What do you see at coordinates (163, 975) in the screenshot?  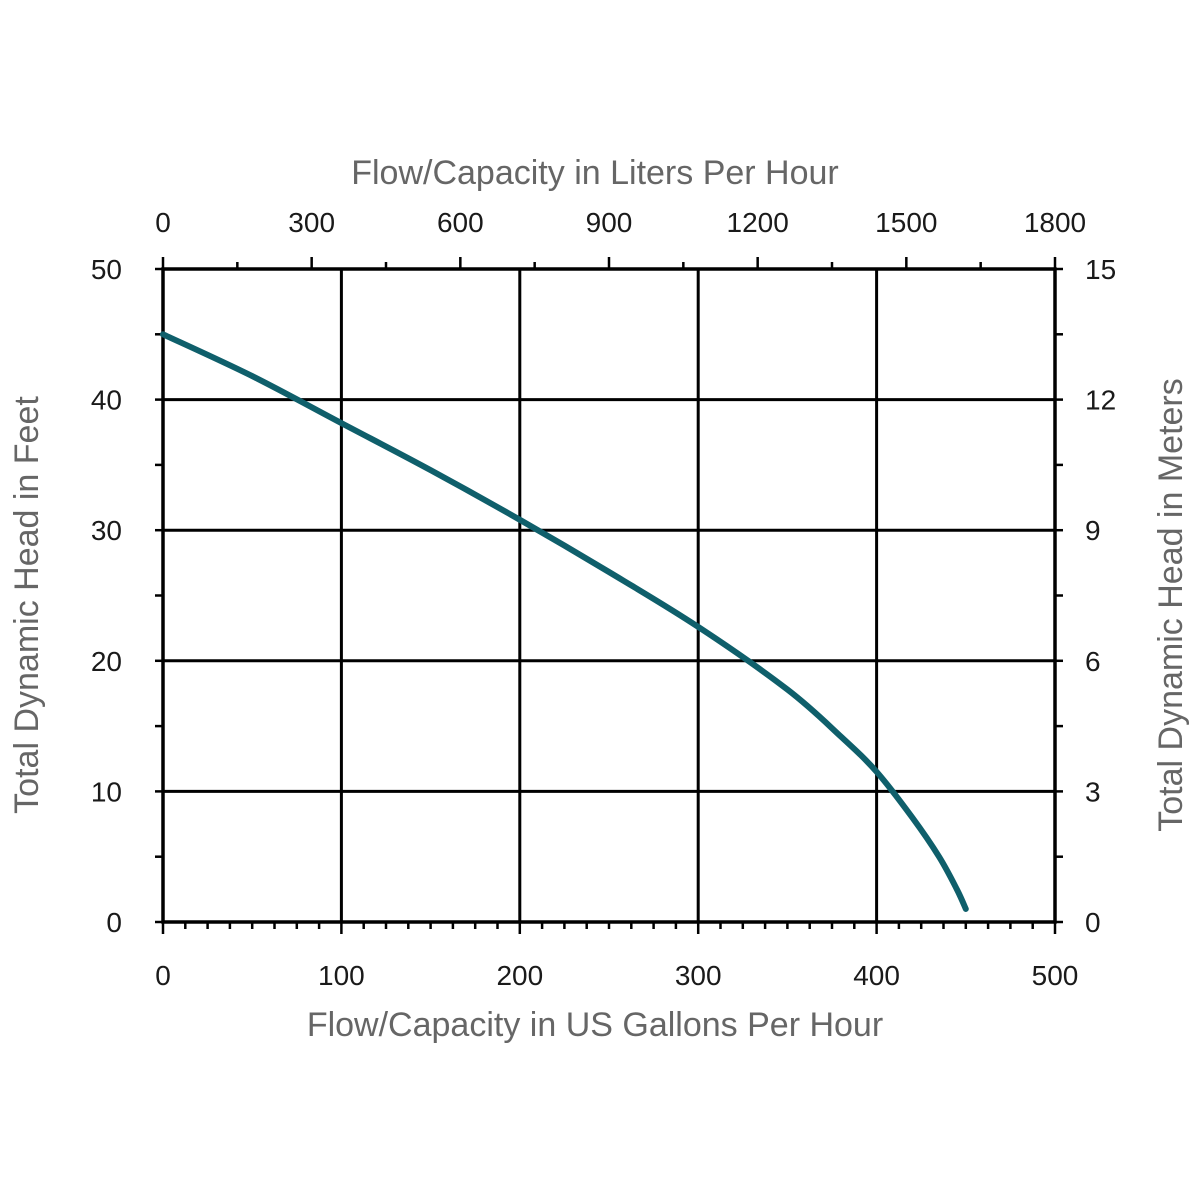 I see `x-tick-label: 0` at bounding box center [163, 975].